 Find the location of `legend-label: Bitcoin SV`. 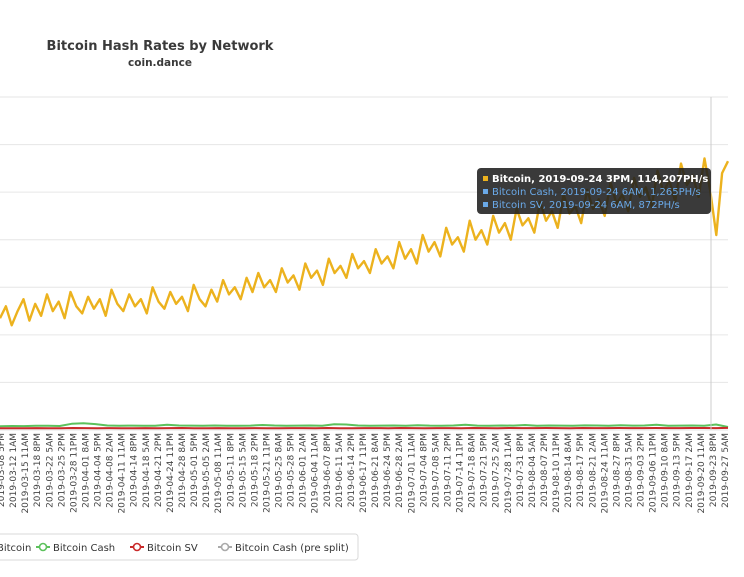

legend-label: Bitcoin SV is located at coordinates (172, 548).